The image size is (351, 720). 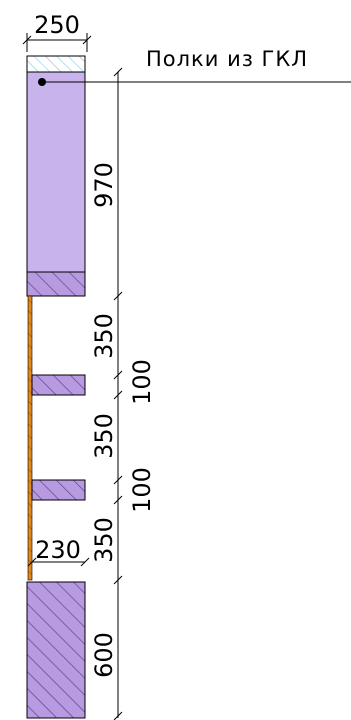 What do you see at coordinates (104, 540) in the screenshot?
I see `dim-350-bottom: 350` at bounding box center [104, 540].